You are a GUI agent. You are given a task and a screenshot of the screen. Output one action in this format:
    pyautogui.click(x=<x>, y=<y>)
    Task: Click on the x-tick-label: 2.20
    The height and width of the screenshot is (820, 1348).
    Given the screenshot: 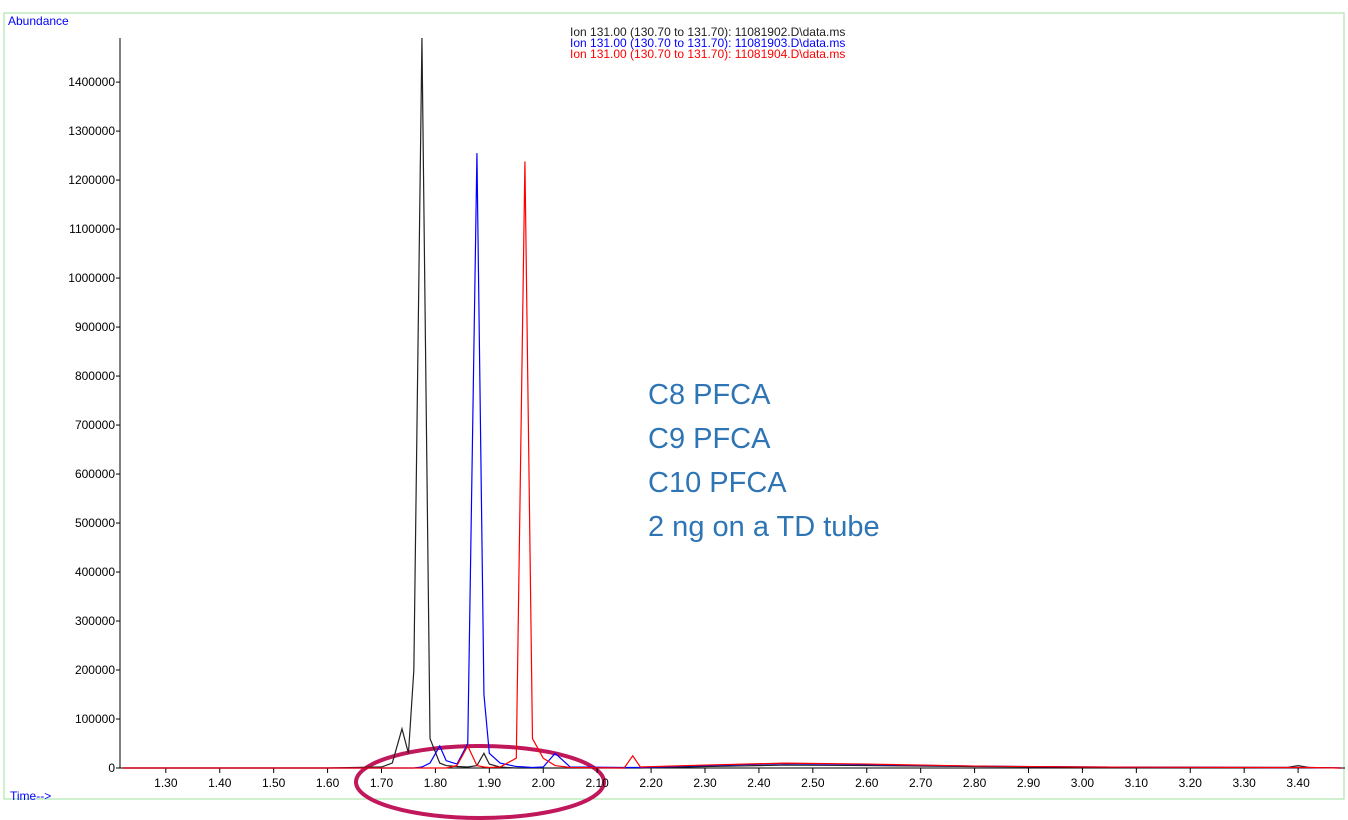 What is the action you would take?
    pyautogui.click(x=651, y=783)
    